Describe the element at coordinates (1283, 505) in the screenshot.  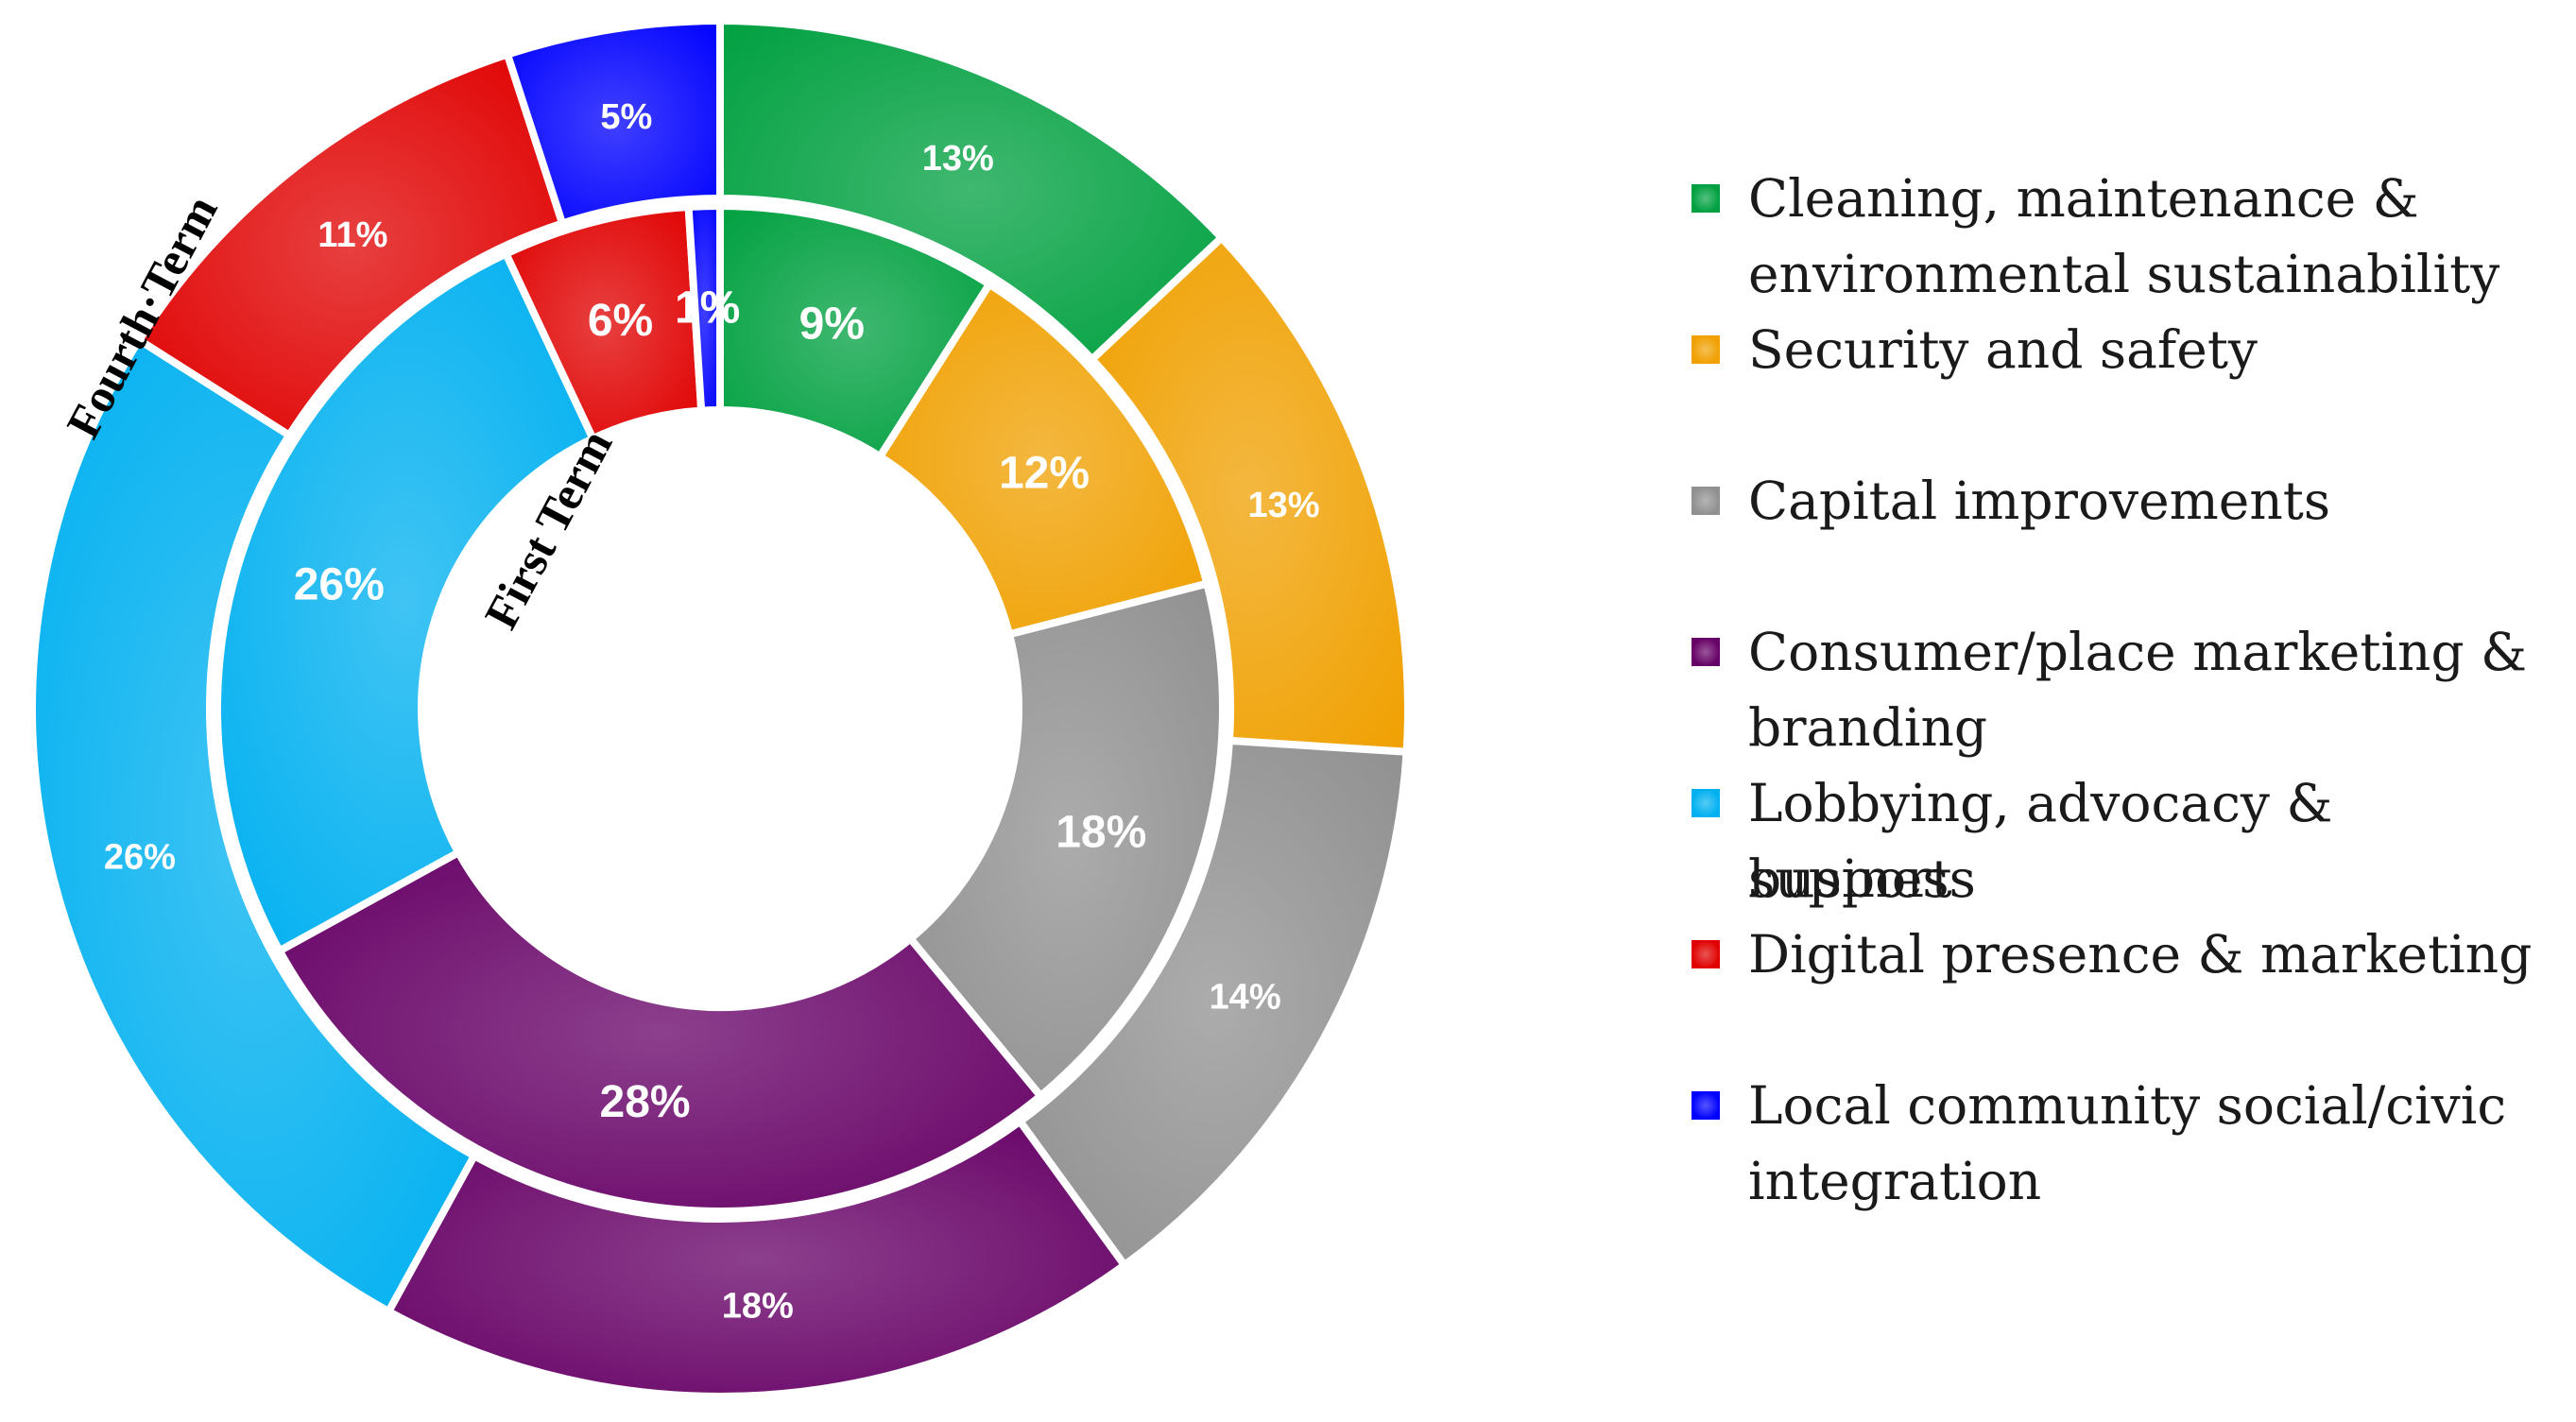
I see `slice-label-fourth-term-security-and-safety: 13%` at that location.